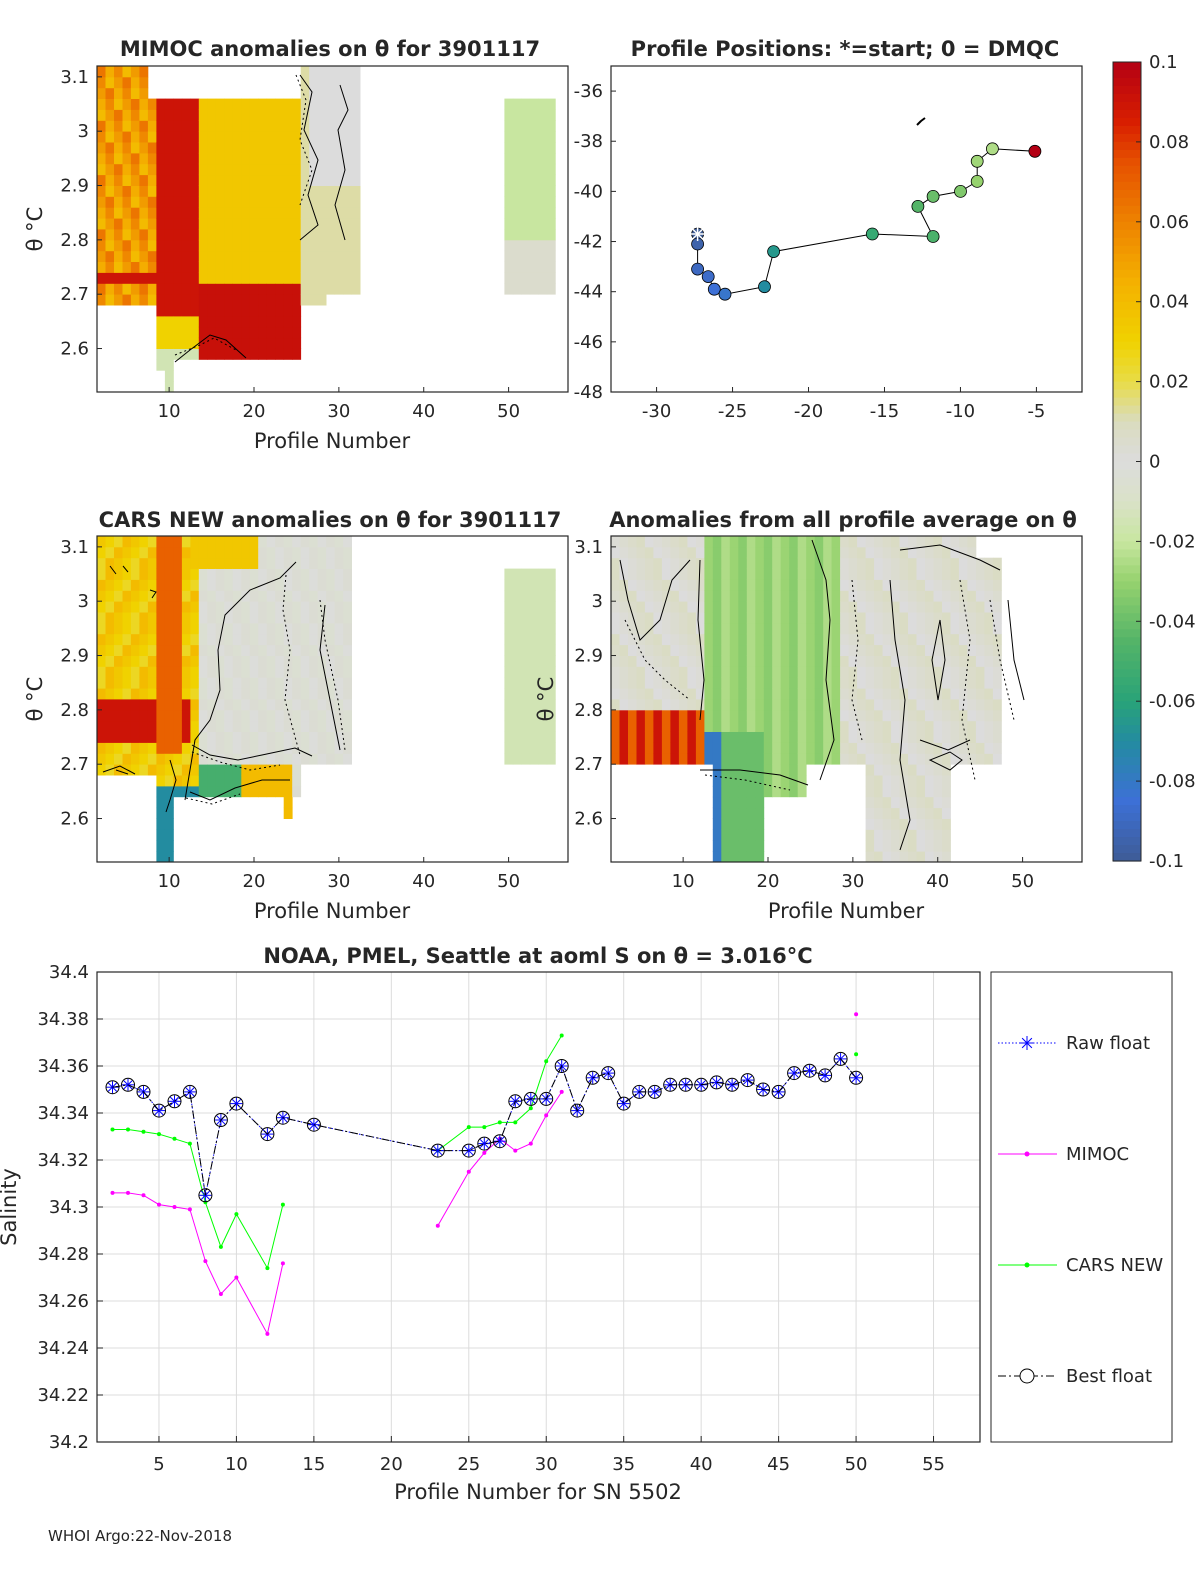 The width and height of the screenshot is (1200, 1575). I want to click on colorbar-tick-label: 0.06, so click(1169, 222).